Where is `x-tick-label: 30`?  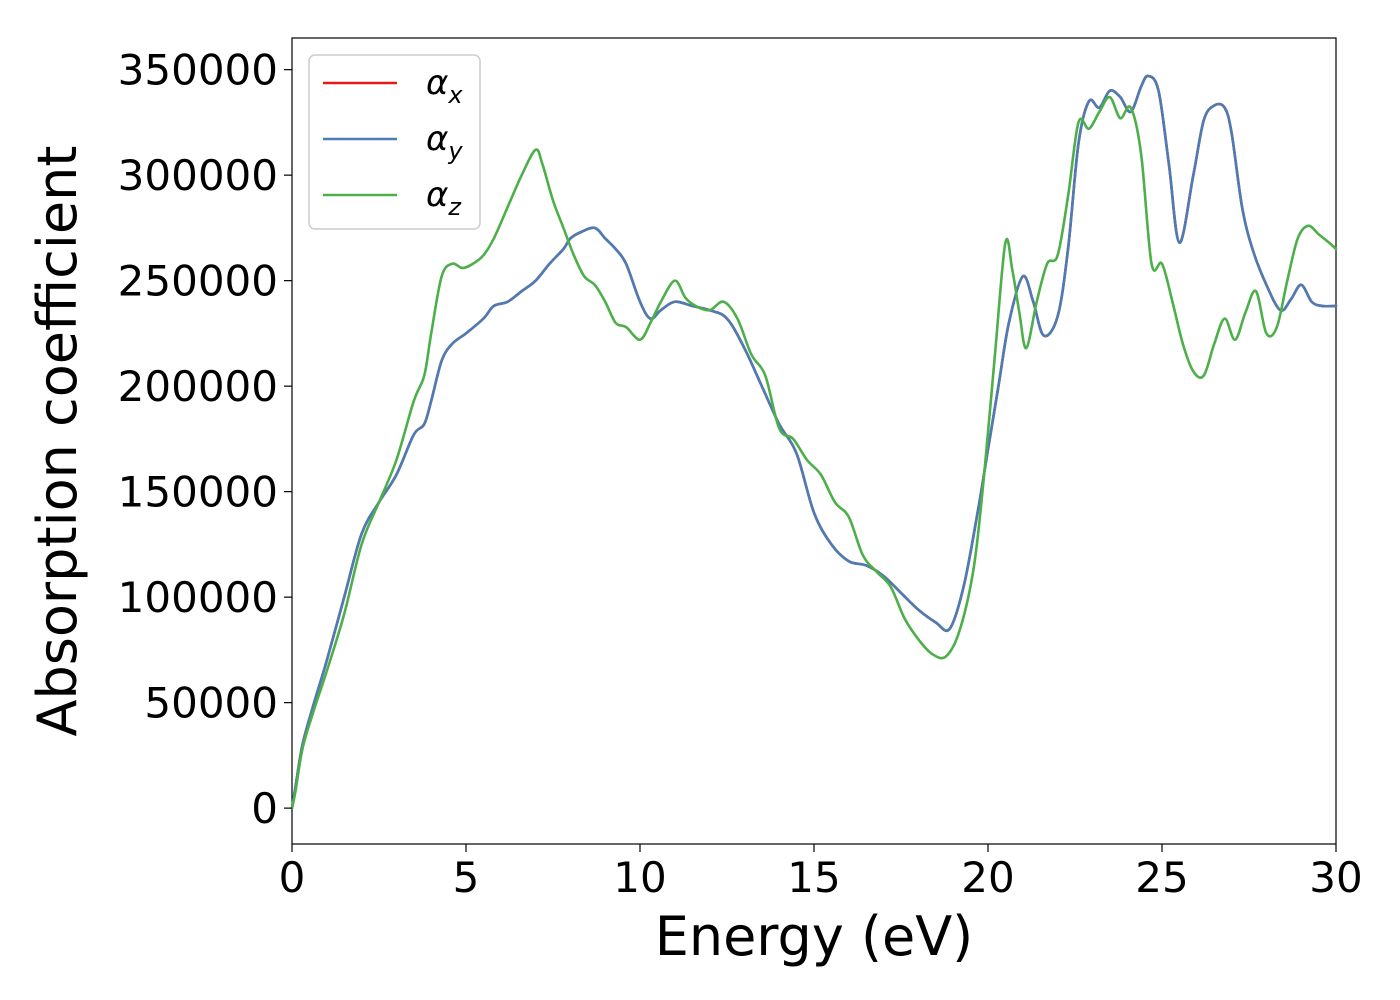
x-tick-label: 30 is located at coordinates (1335, 877).